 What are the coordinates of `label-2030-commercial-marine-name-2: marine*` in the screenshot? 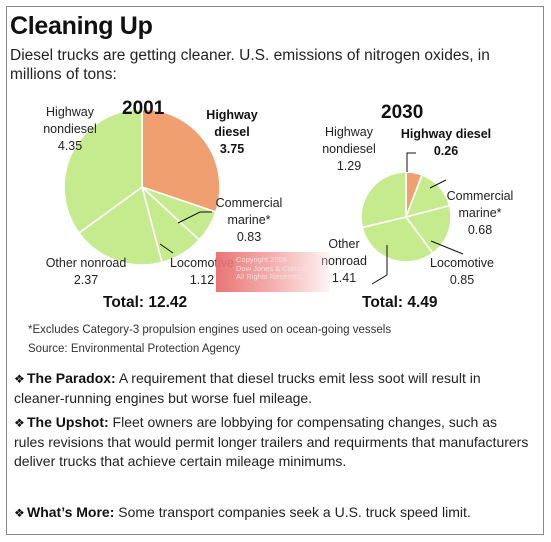 It's located at (480, 213).